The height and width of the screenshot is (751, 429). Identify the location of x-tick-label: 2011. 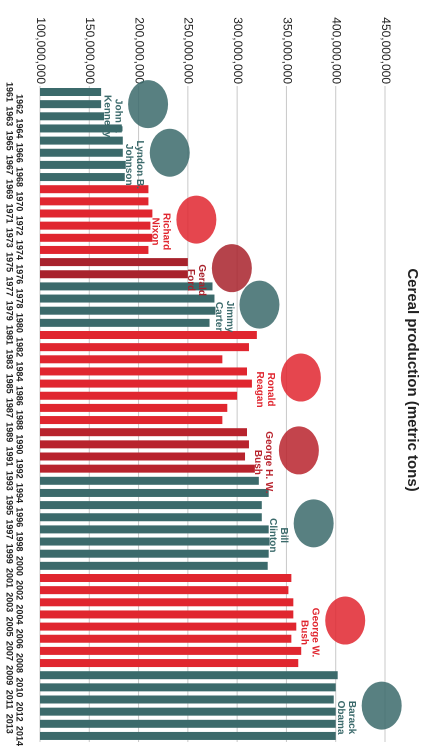
(10, 700).